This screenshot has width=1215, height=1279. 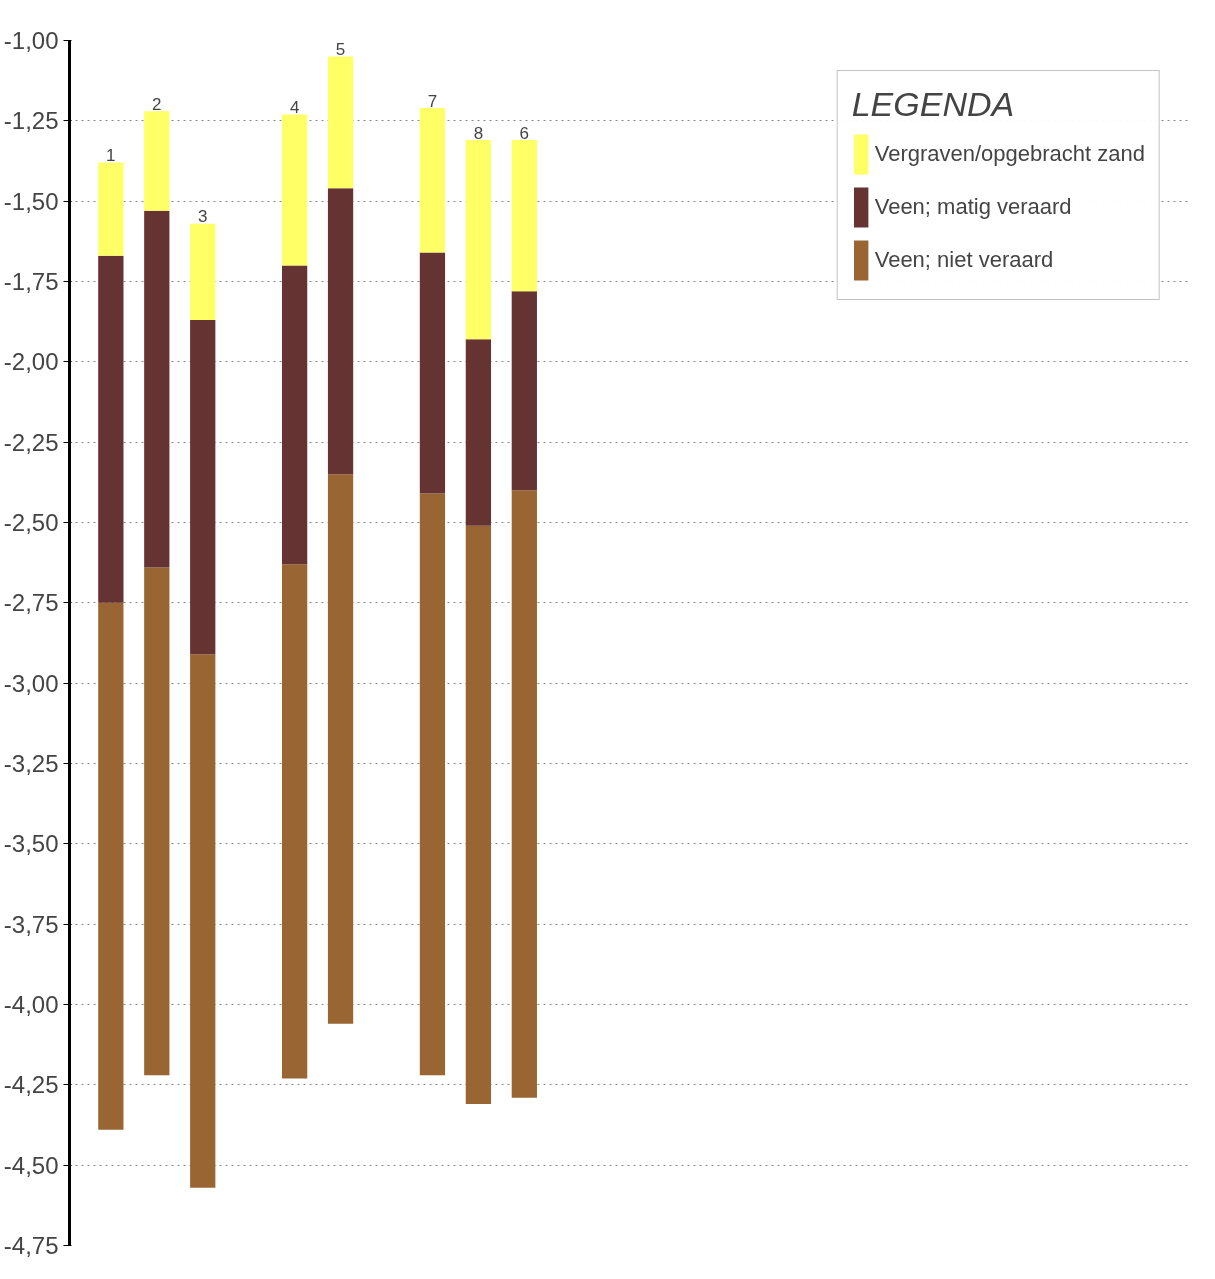 I want to click on x-tick-label: 8, so click(x=478, y=133).